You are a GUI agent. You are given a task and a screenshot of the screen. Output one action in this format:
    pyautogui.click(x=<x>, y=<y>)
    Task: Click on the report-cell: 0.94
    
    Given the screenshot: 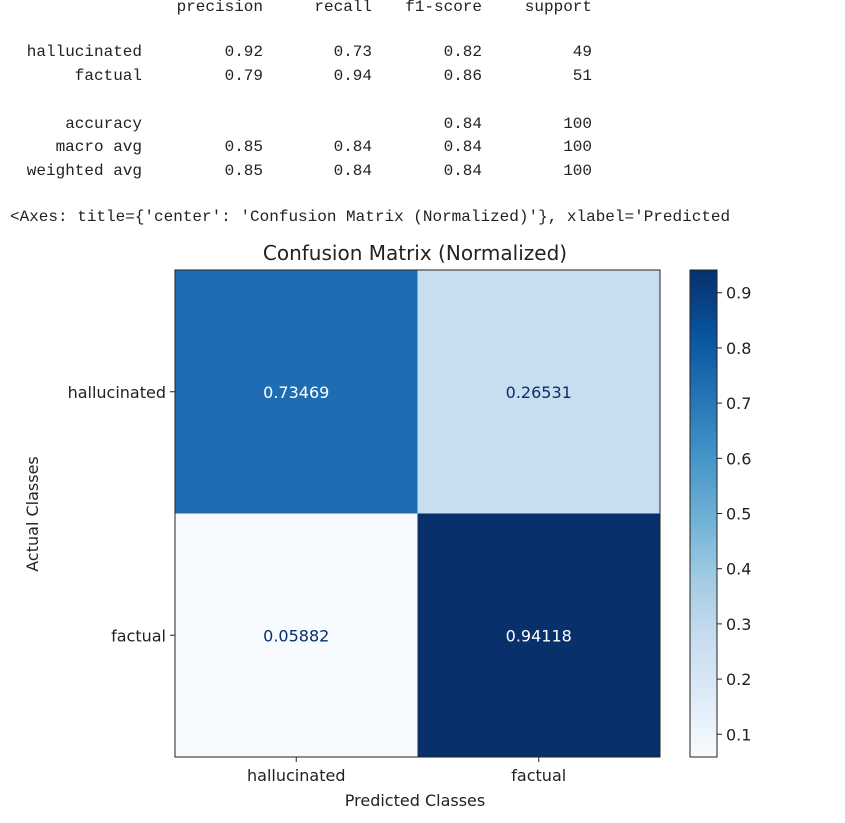 What is the action you would take?
    pyautogui.click(x=352, y=76)
    